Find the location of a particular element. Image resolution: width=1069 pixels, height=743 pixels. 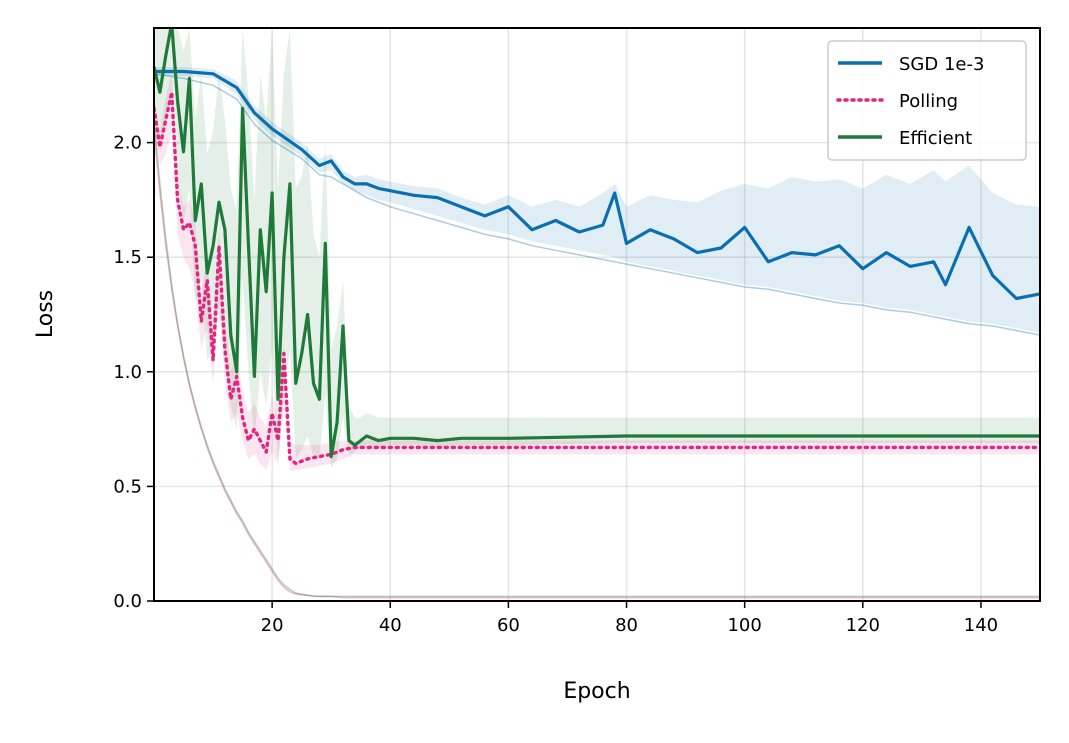

y-axis-label: Loss is located at coordinates (45, 314).